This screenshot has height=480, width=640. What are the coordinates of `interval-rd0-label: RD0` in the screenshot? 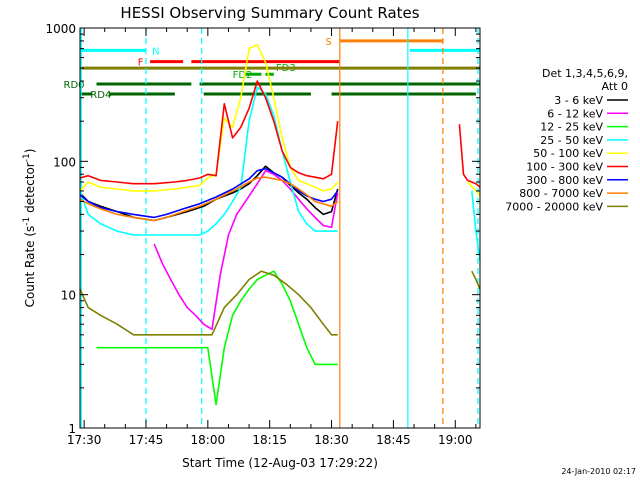 It's located at (74, 85).